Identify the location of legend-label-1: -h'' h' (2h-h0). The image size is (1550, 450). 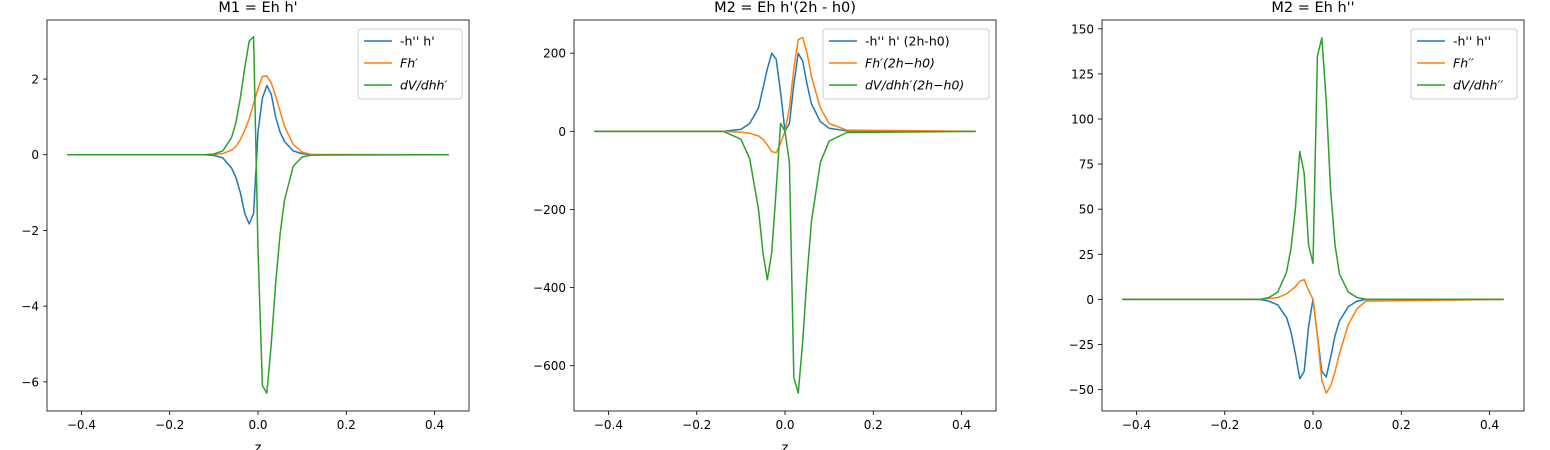
(907, 41).